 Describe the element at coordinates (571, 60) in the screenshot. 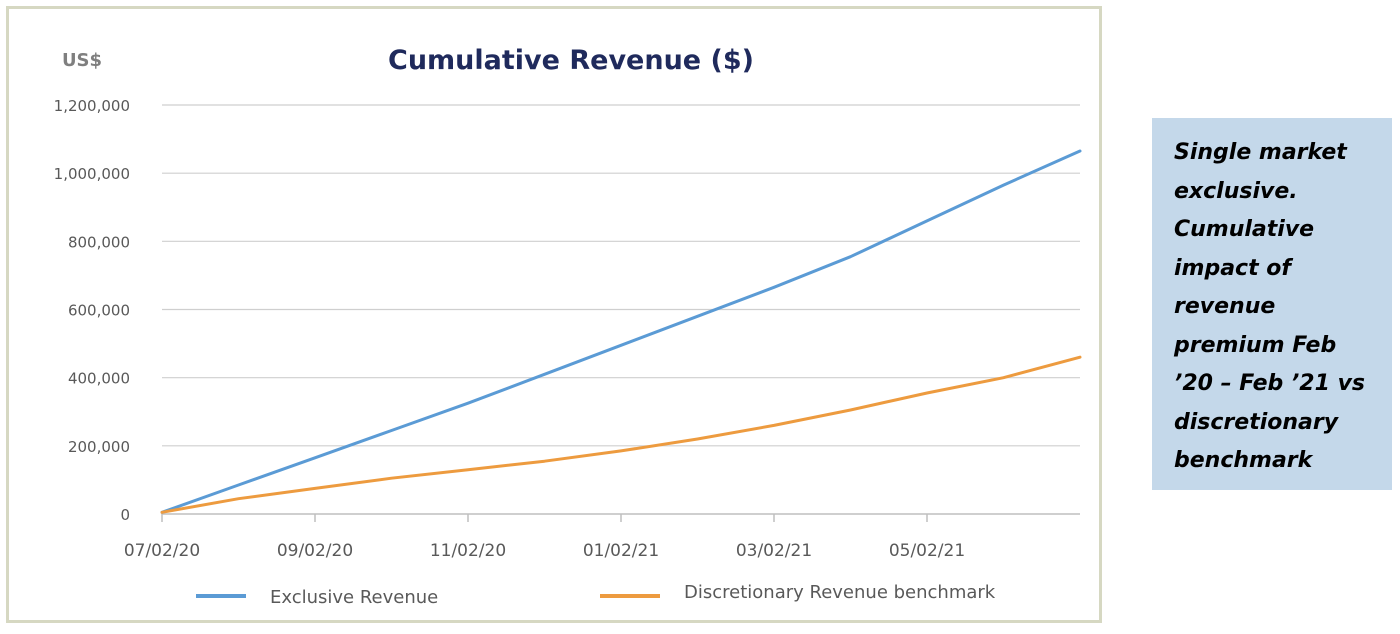

I see `chart-title: Cumulative Revenue ($)` at that location.